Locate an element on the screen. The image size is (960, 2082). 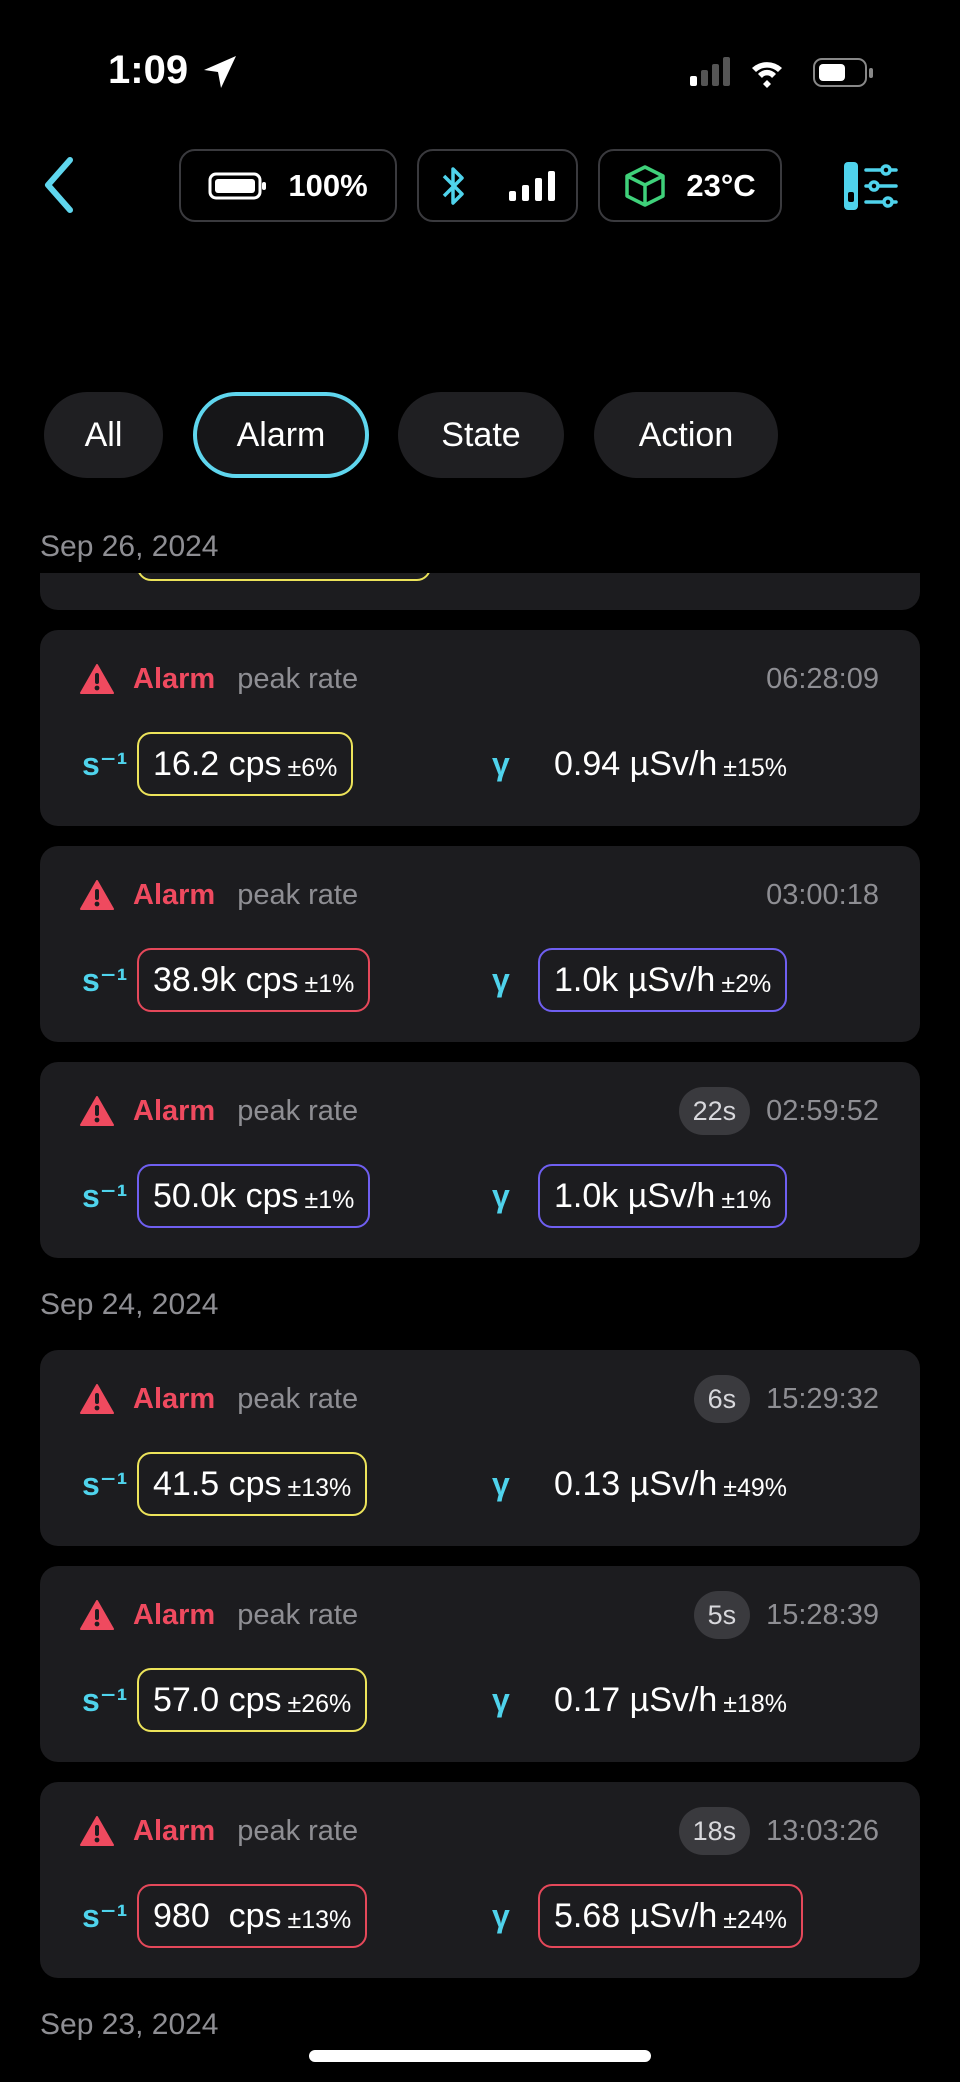
dose-value: 0.17 µSv/h ±18% is located at coordinates (670, 1700).